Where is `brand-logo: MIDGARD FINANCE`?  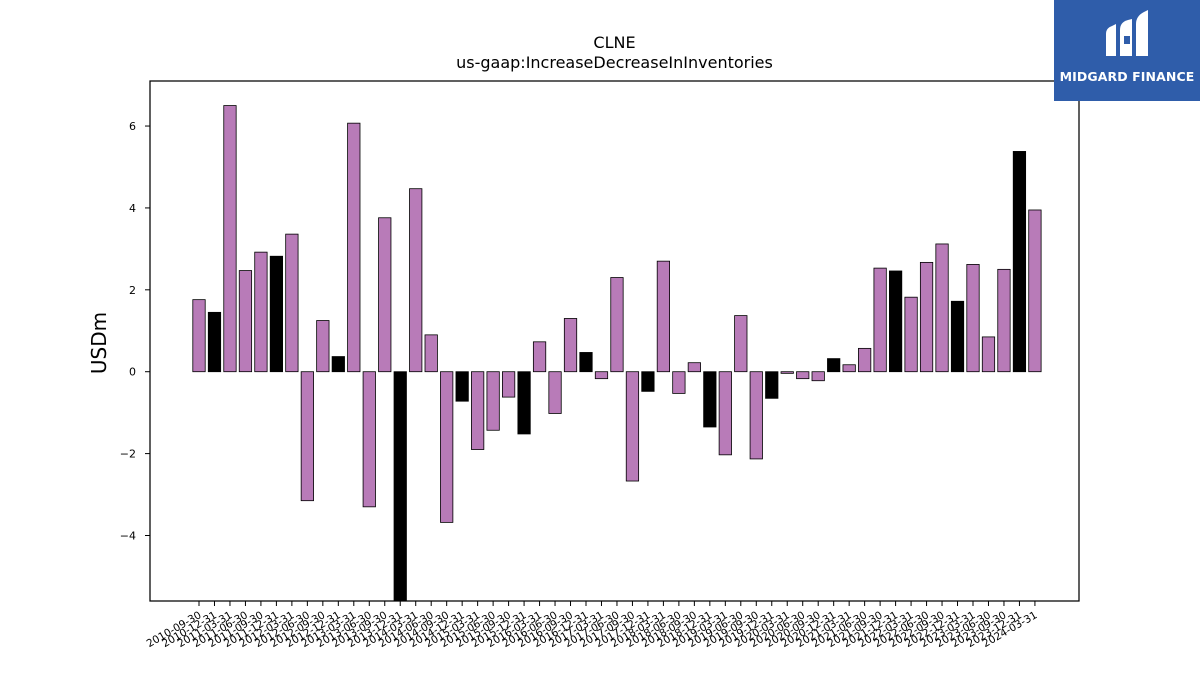 brand-logo: MIDGARD FINANCE is located at coordinates (1127, 50).